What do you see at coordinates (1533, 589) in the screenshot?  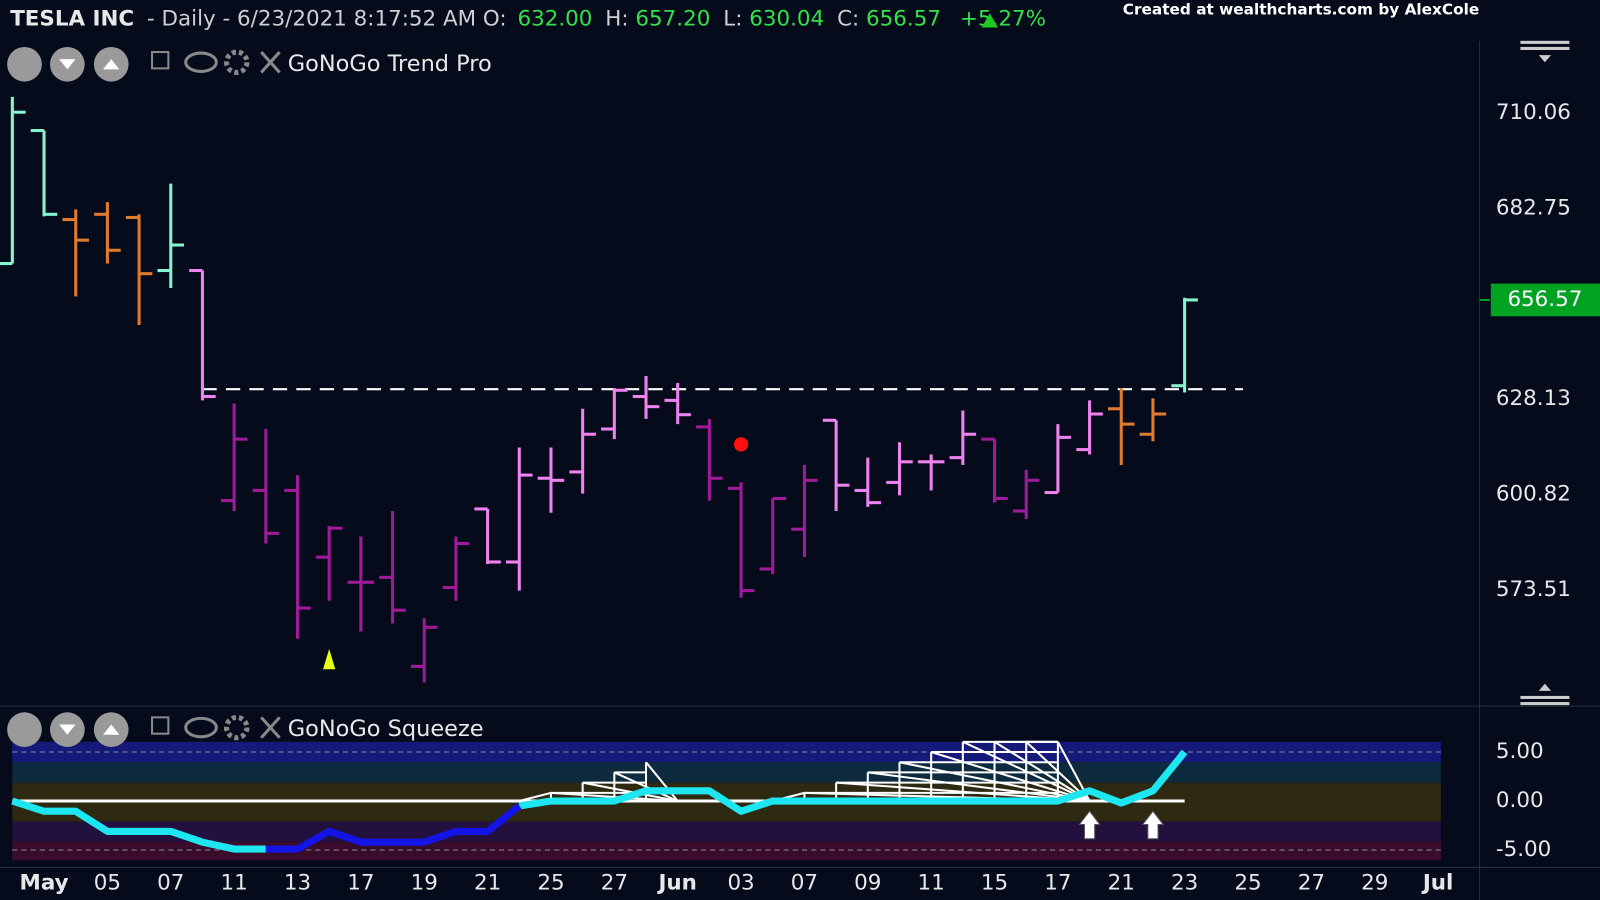 I see `y-tick-label: 573.51` at bounding box center [1533, 589].